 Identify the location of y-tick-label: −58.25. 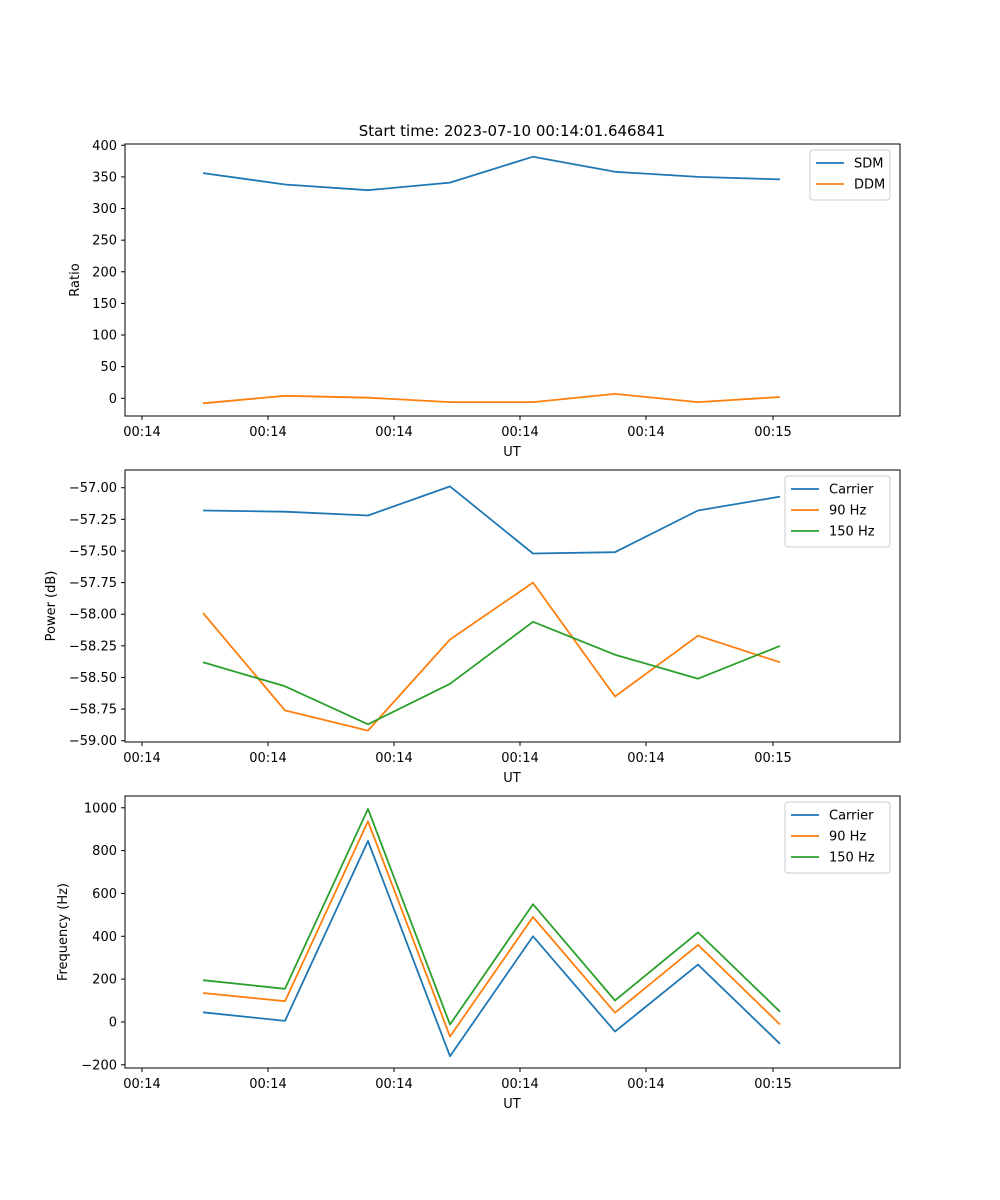
(93, 646).